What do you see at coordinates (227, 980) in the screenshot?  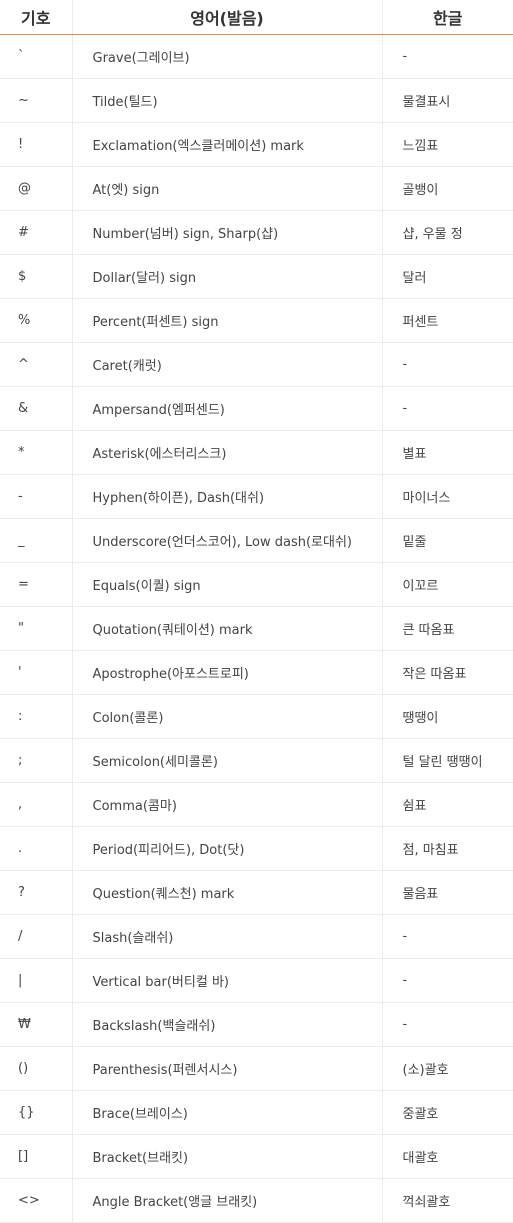 I see `english-name-cell: Vertical bar(버티컬 바)` at bounding box center [227, 980].